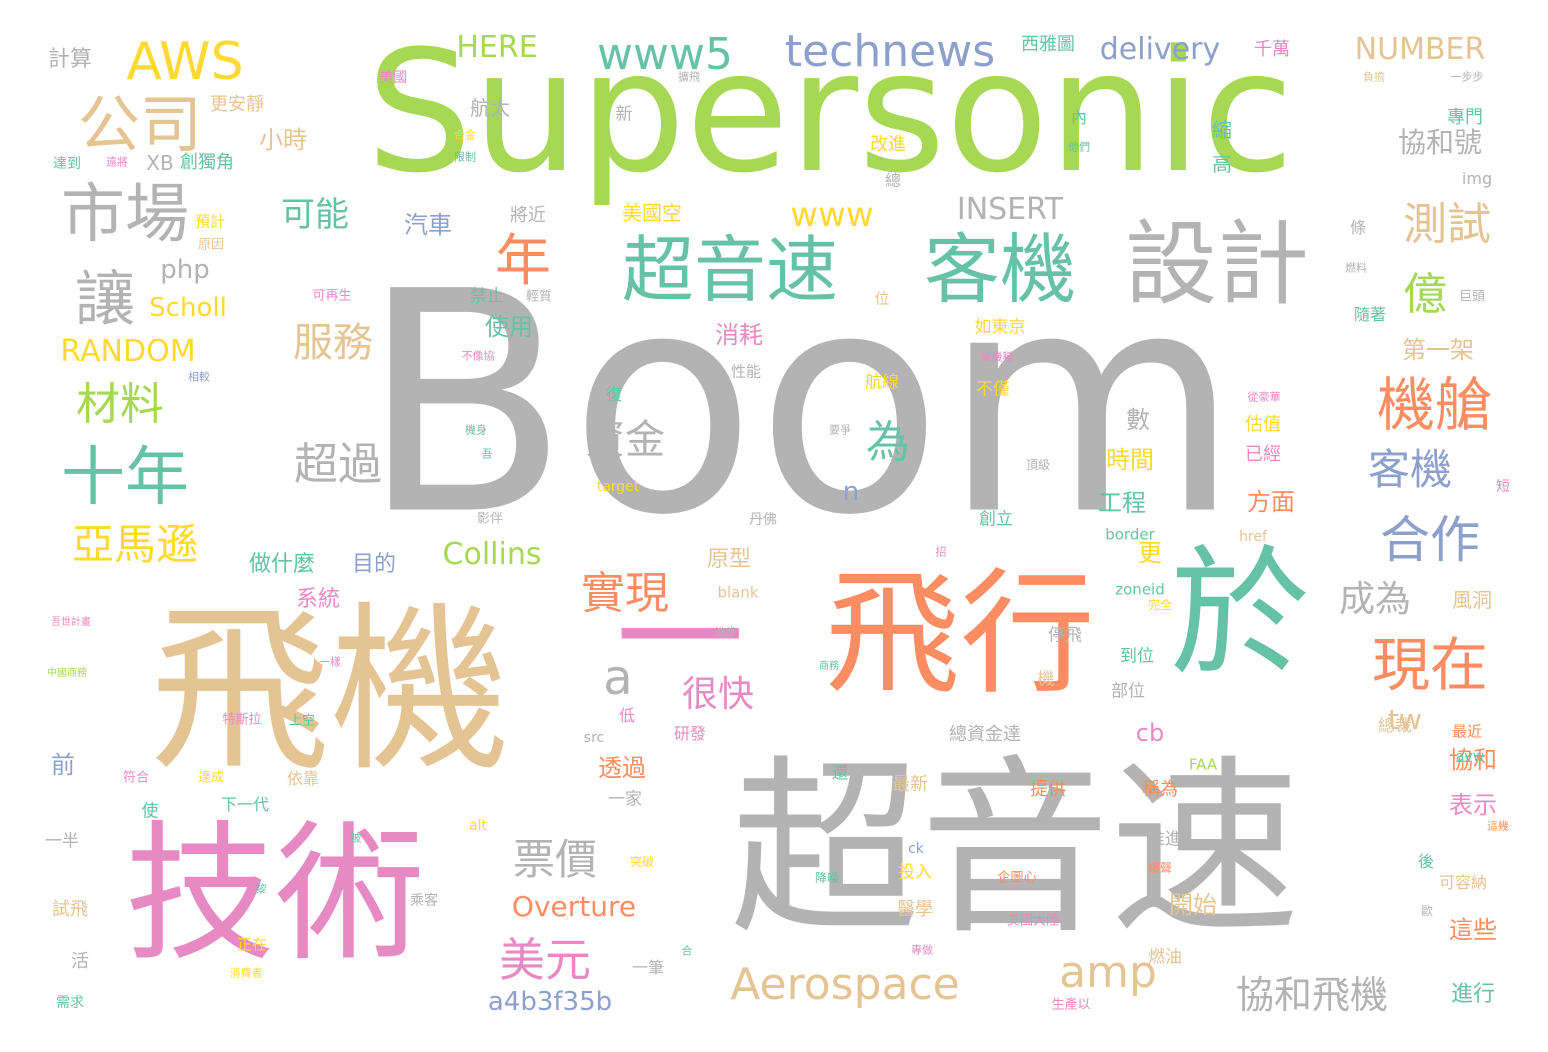 The image size is (1548, 1052). Describe the element at coordinates (642, 862) in the screenshot. I see `word-tupo: 突破` at that location.